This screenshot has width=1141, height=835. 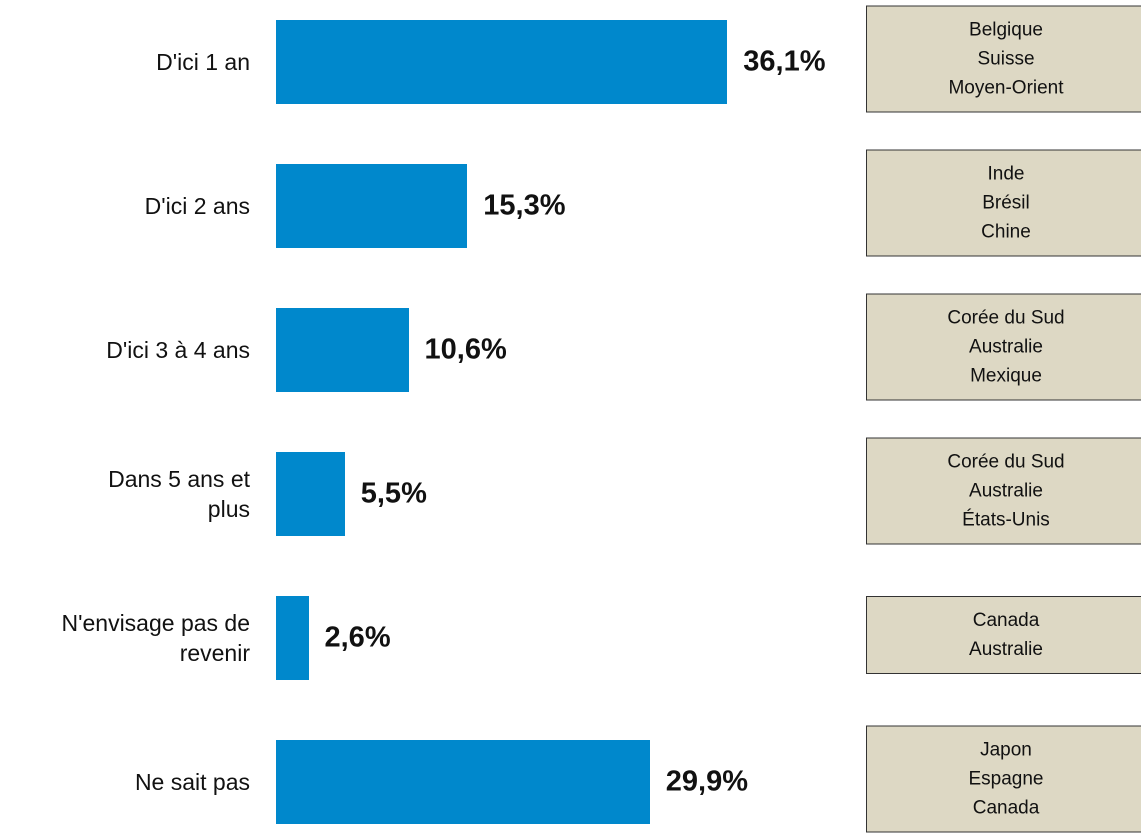 I want to click on annotation-text: Espagne, so click(x=1006, y=779).